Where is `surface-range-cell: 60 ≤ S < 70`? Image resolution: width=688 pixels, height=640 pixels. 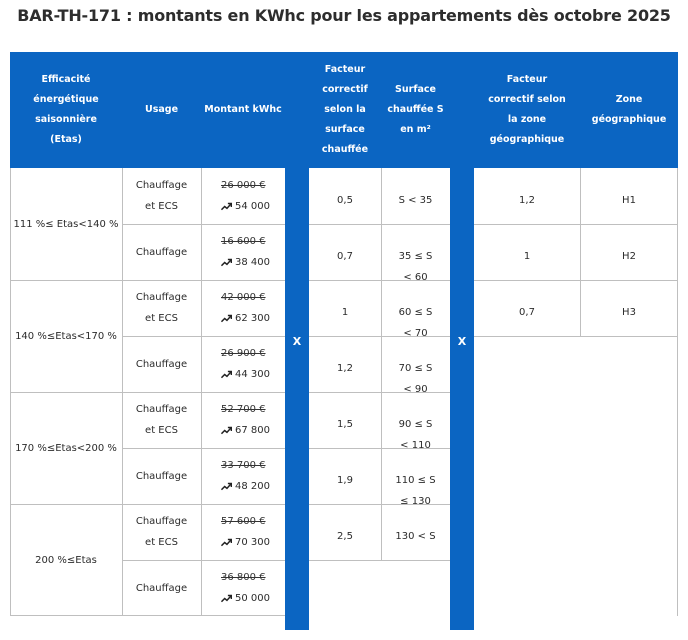 surface-range-cell: 60 ≤ S < 70 is located at coordinates (415, 323).